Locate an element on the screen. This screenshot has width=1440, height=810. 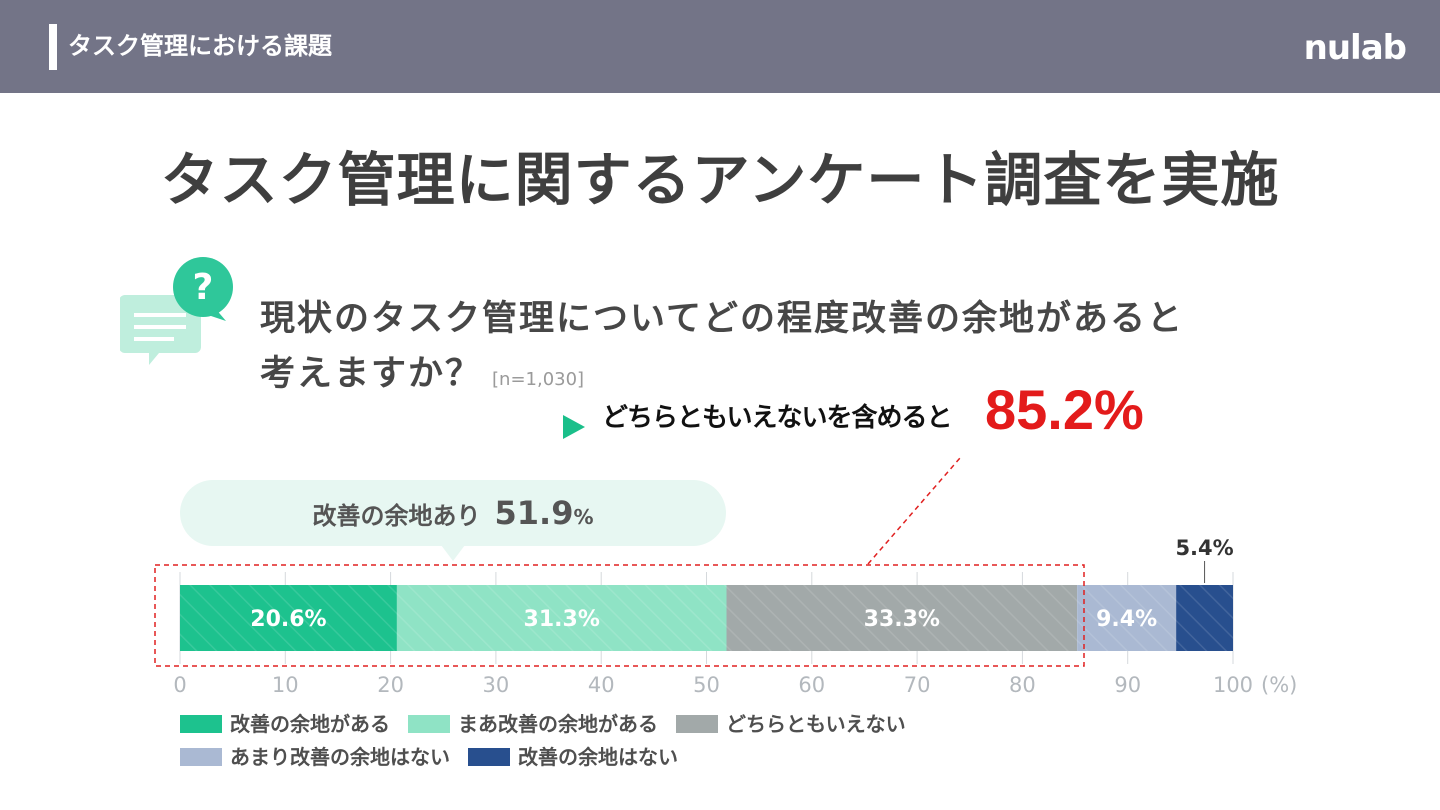
legend-label-2: まあ改善の余地がある is located at coordinates (558, 724).